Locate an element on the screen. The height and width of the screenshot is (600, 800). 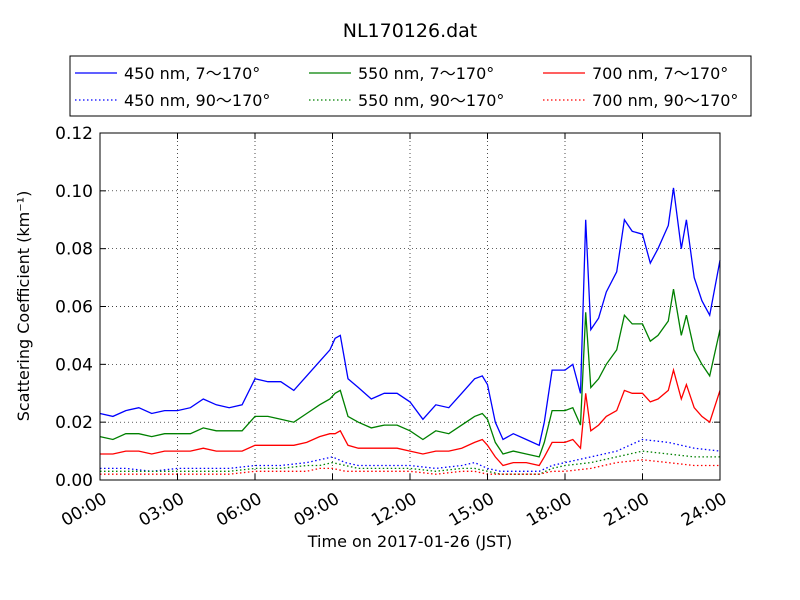
y-tick-label: 0.08 is located at coordinates (74, 250).